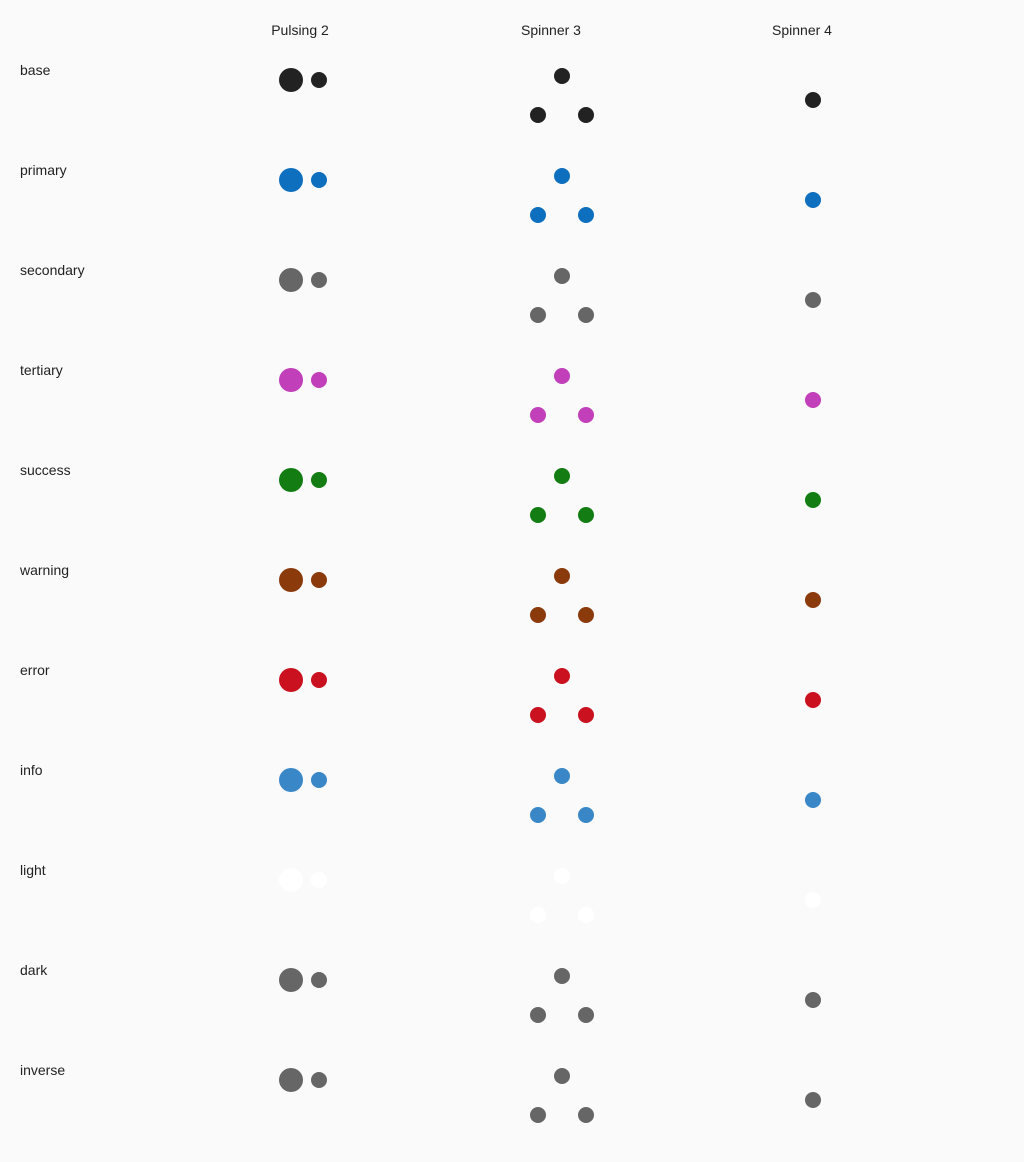 The height and width of the screenshot is (1162, 1024). What do you see at coordinates (512, 712) in the screenshot?
I see `variant-row-error: error` at bounding box center [512, 712].